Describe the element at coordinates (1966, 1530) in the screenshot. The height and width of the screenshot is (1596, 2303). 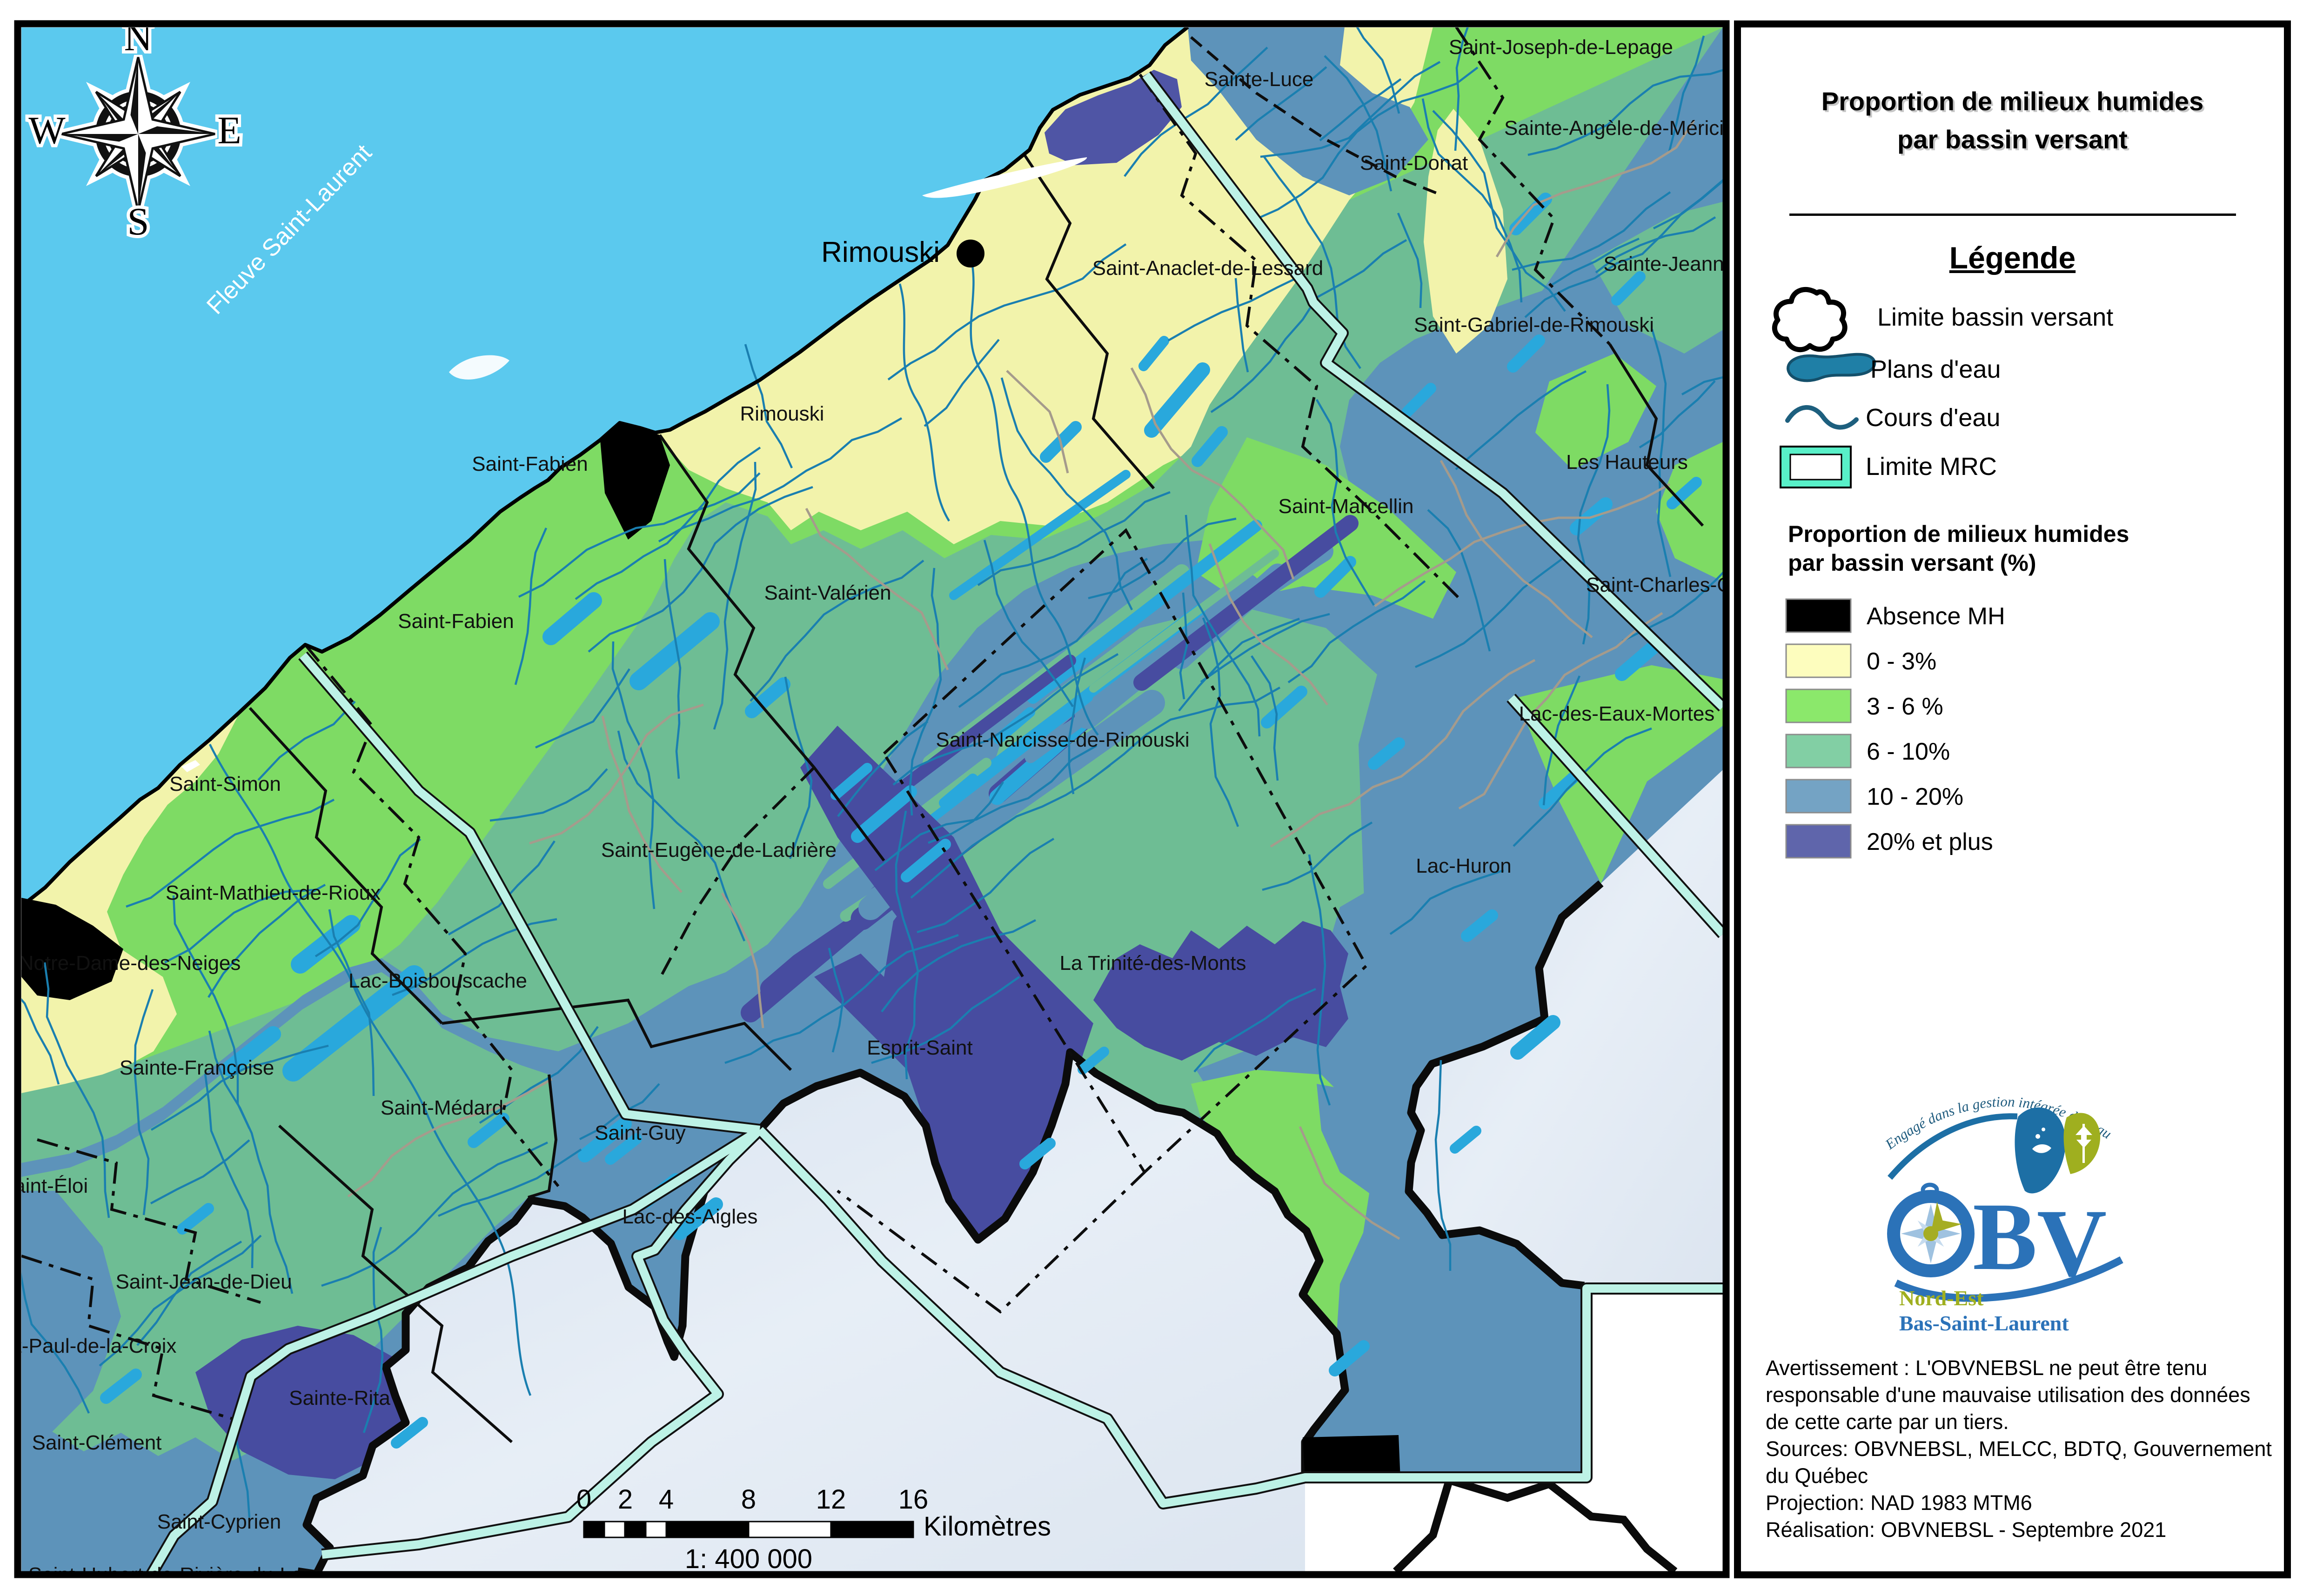
I see `svg-text:Réalisation: OBVNEBSL - Septem: Réalisation: OBVNEBSL - Septembre 2021` at that location.